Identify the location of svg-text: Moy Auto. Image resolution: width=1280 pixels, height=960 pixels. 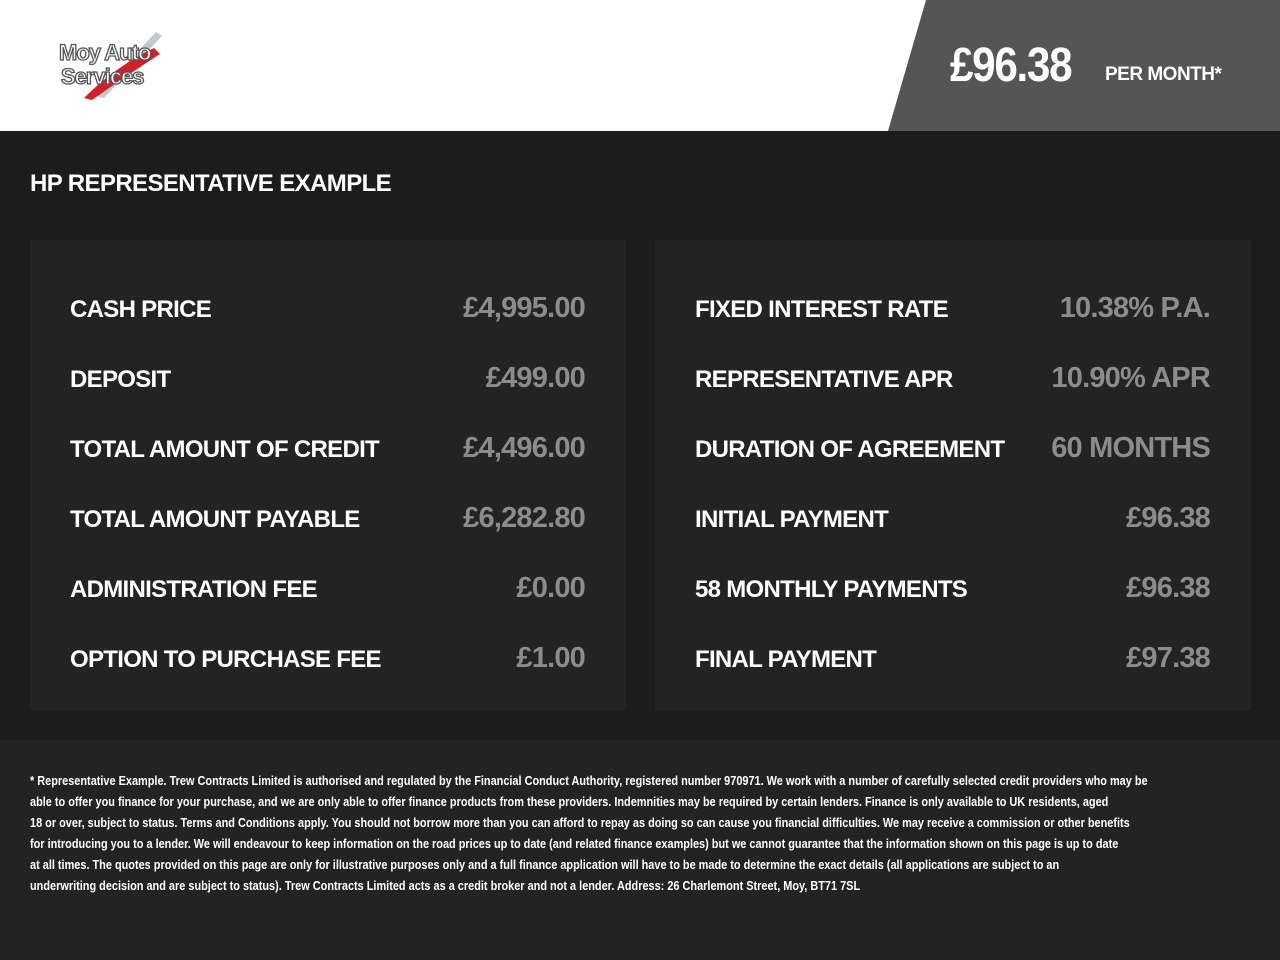
(105, 52).